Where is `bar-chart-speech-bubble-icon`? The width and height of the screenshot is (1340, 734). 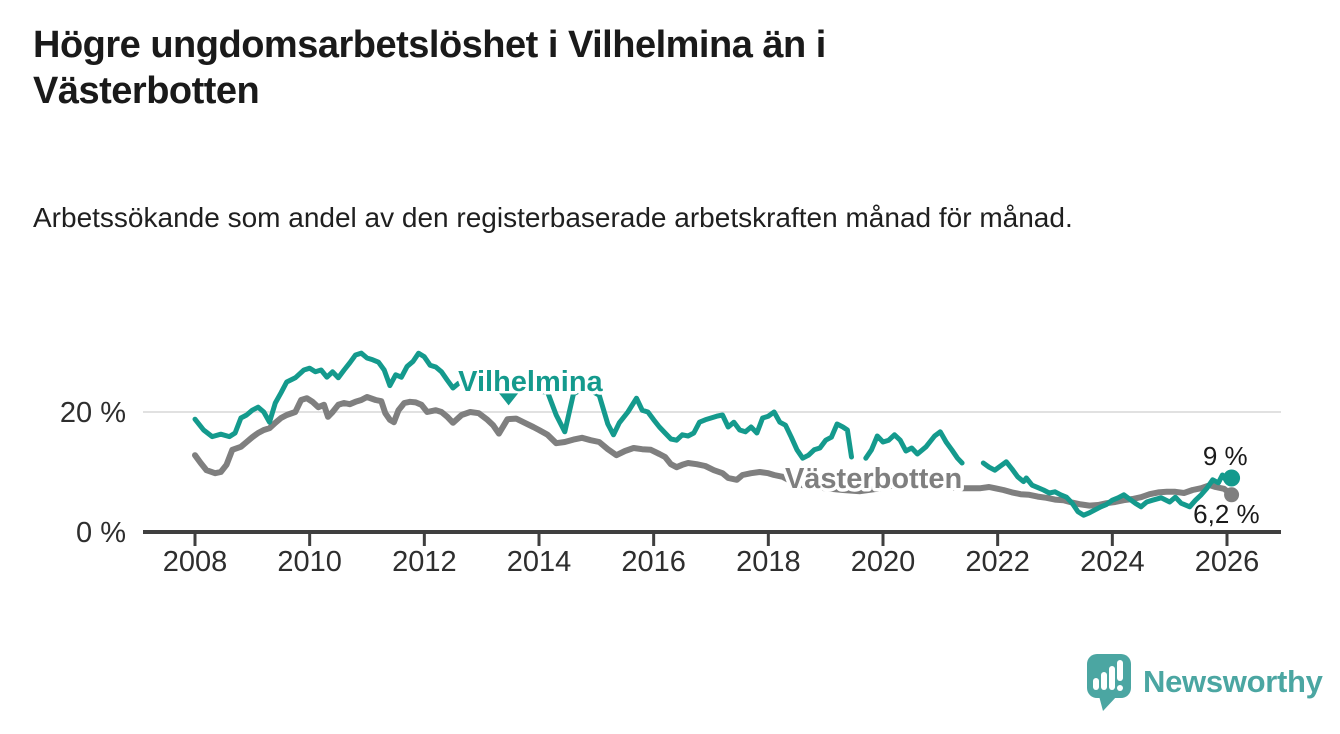
bar-chart-speech-bubble-icon is located at coordinates (1109, 682).